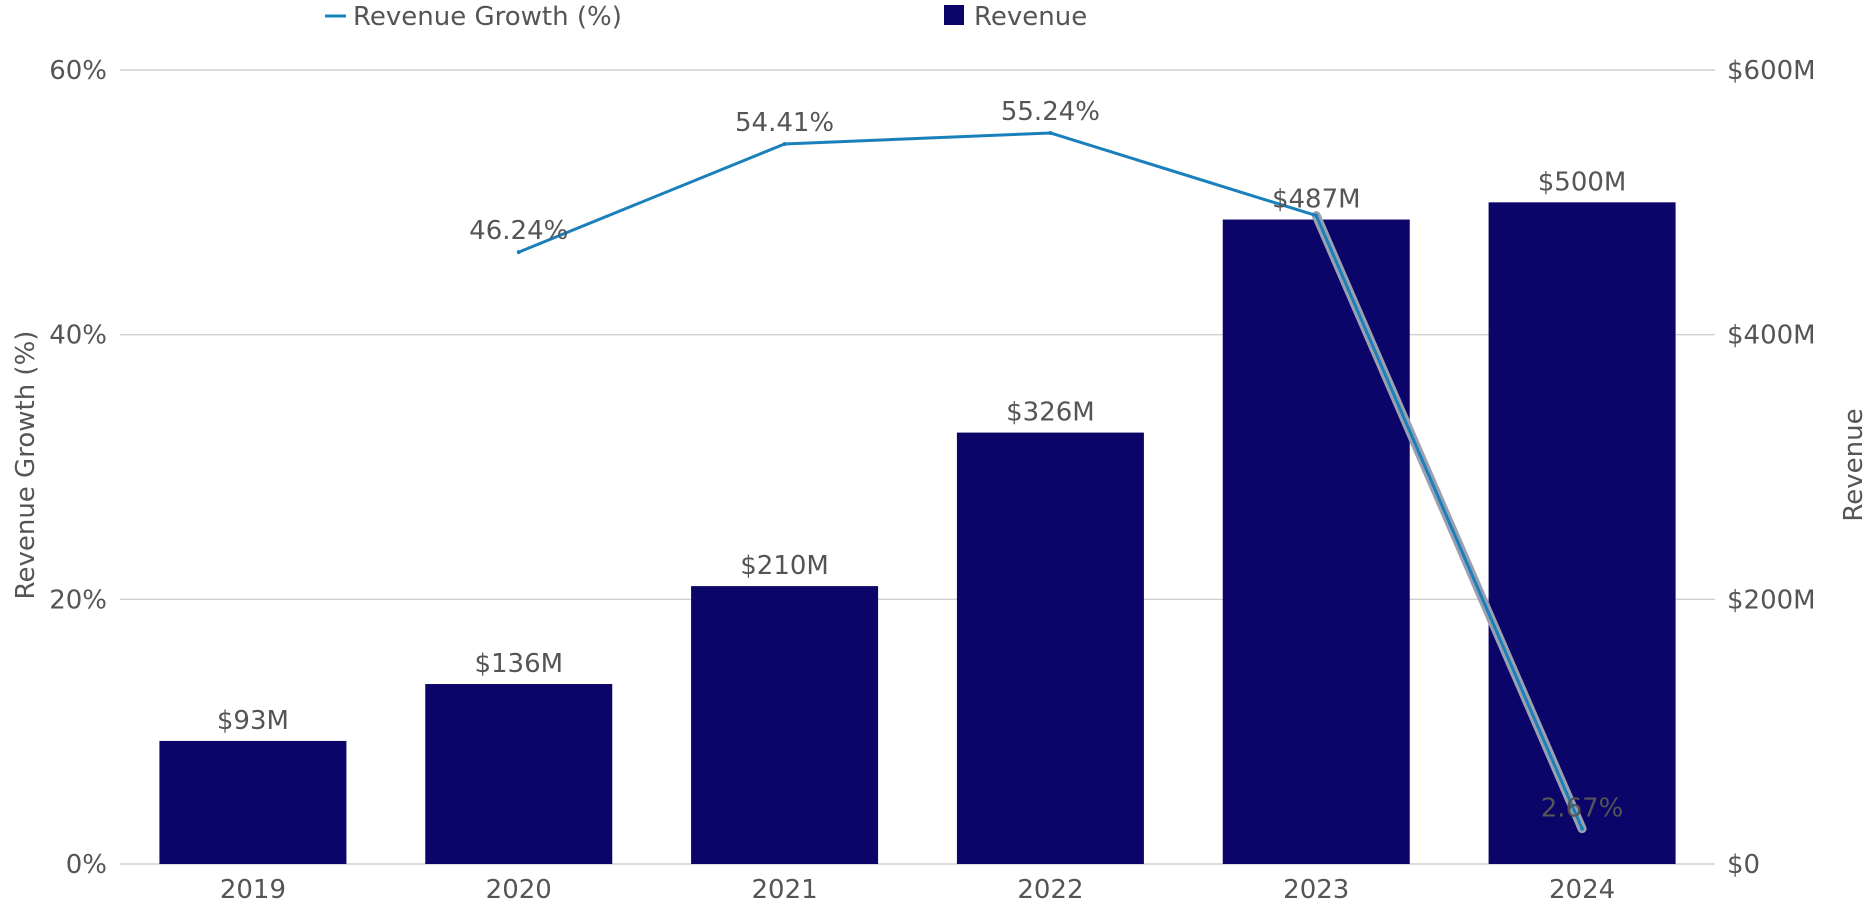  What do you see at coordinates (518, 664) in the screenshot?
I see `revenue-bar-label: $136M` at bounding box center [518, 664].